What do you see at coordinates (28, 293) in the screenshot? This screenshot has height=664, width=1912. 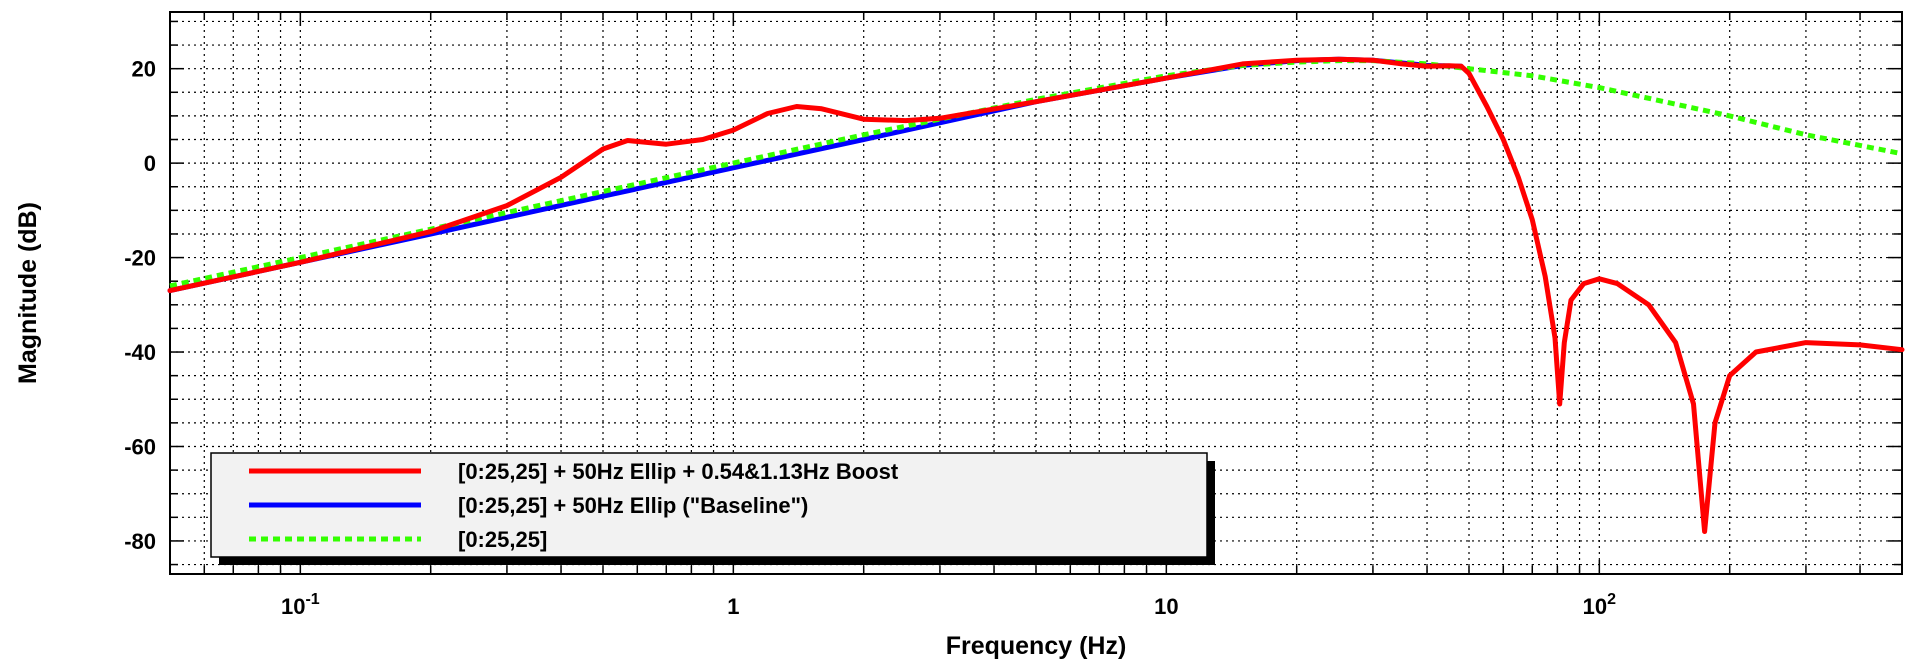 I see `y-axis-title: Magnitude (dB)` at bounding box center [28, 293].